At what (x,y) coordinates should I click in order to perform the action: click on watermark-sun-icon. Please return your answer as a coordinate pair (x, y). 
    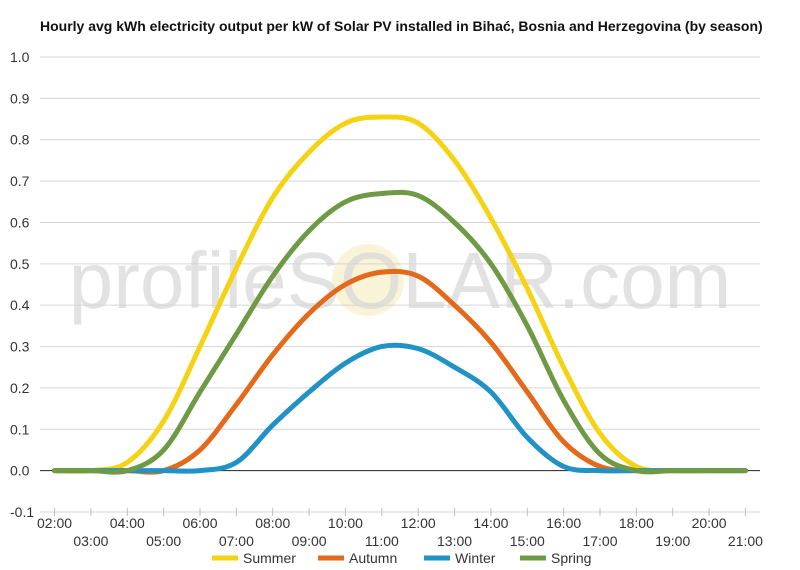
    Looking at the image, I should click on (368, 280).